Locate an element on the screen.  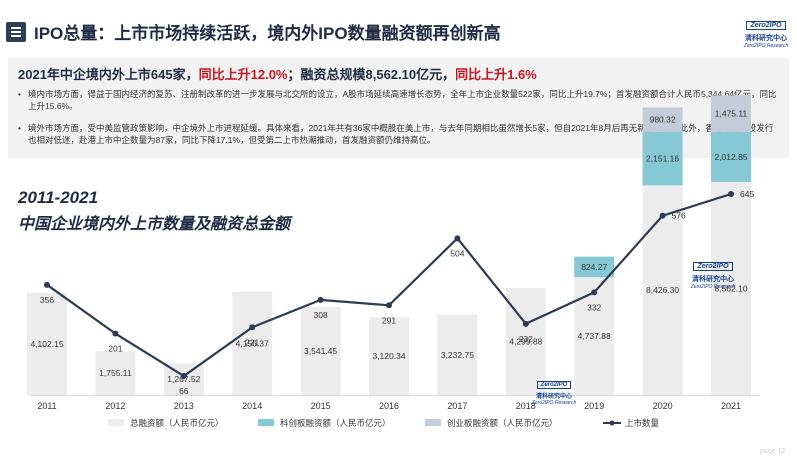
bar-total-2020 is located at coordinates (662, 290).